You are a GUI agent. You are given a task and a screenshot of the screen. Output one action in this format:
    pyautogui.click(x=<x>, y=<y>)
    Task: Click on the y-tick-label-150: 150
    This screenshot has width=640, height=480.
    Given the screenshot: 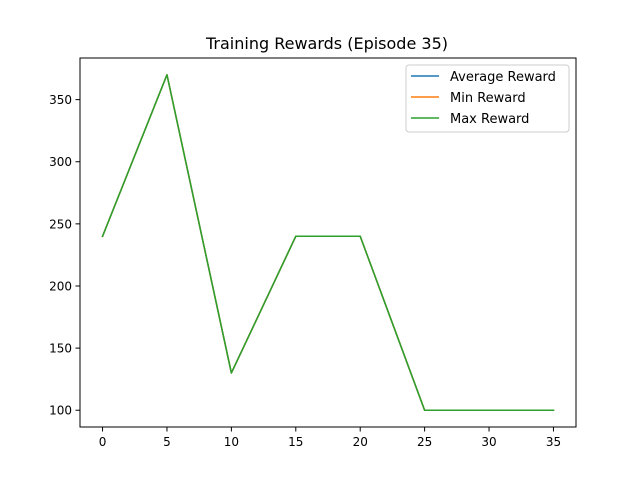 What is the action you would take?
    pyautogui.click(x=60, y=349)
    